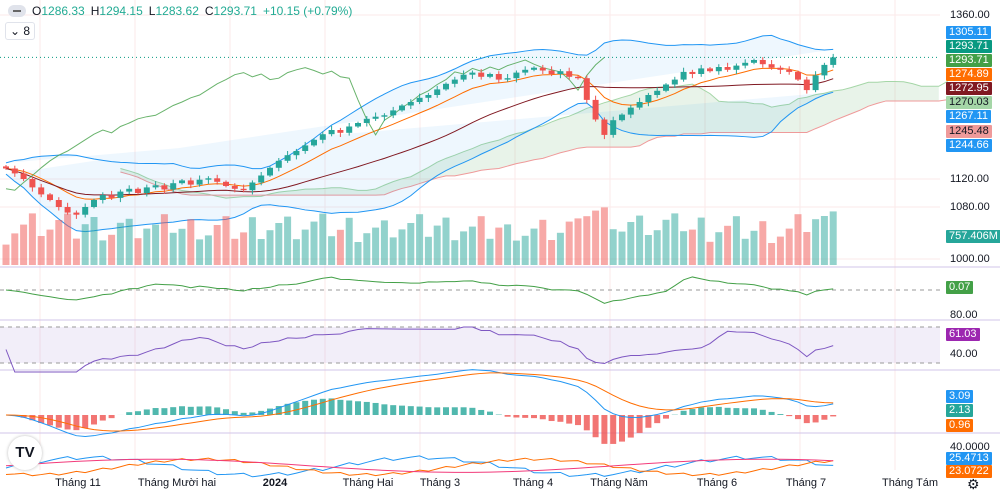  What do you see at coordinates (806, 483) in the screenshot?
I see `time-axis-label: Tháng 7` at bounding box center [806, 483].